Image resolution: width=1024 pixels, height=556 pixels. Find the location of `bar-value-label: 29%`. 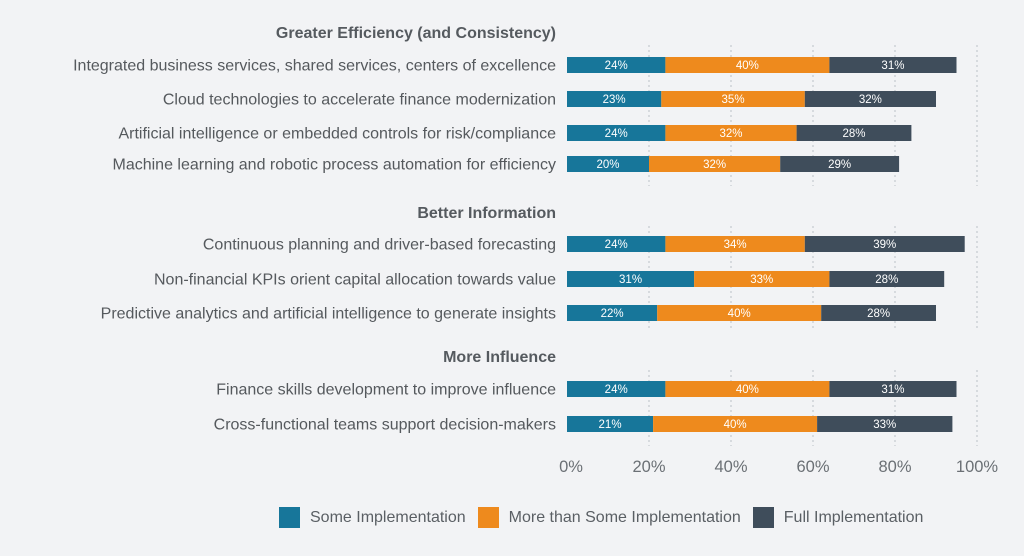

bar-value-label: 29% is located at coordinates (839, 165).